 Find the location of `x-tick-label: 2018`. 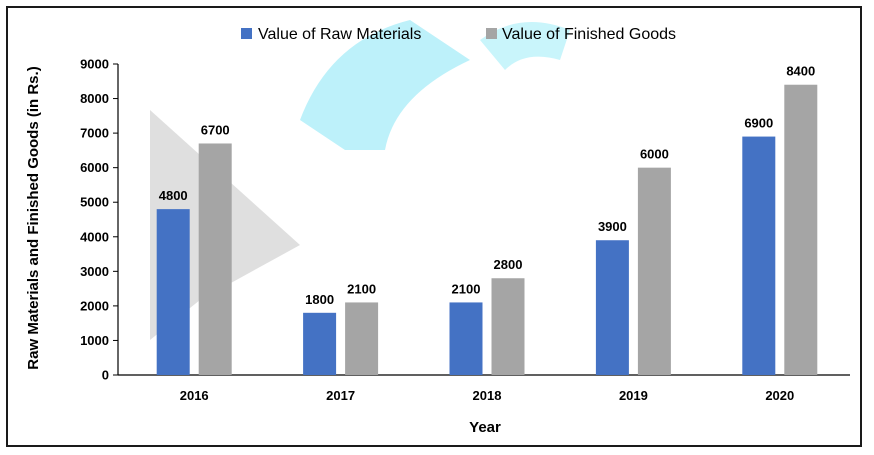

x-tick-label: 2018 is located at coordinates (487, 395).